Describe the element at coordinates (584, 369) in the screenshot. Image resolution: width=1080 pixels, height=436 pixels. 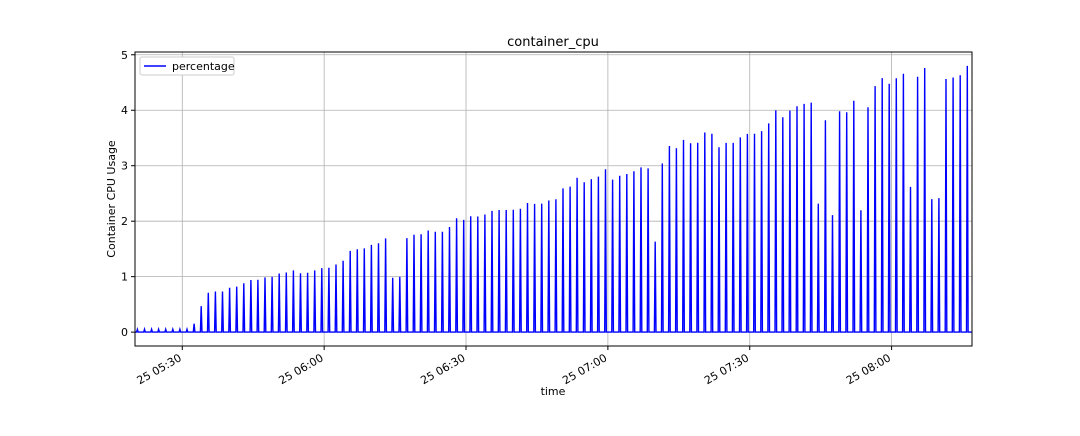
I see `x-tick-label: 25 07:00` at that location.